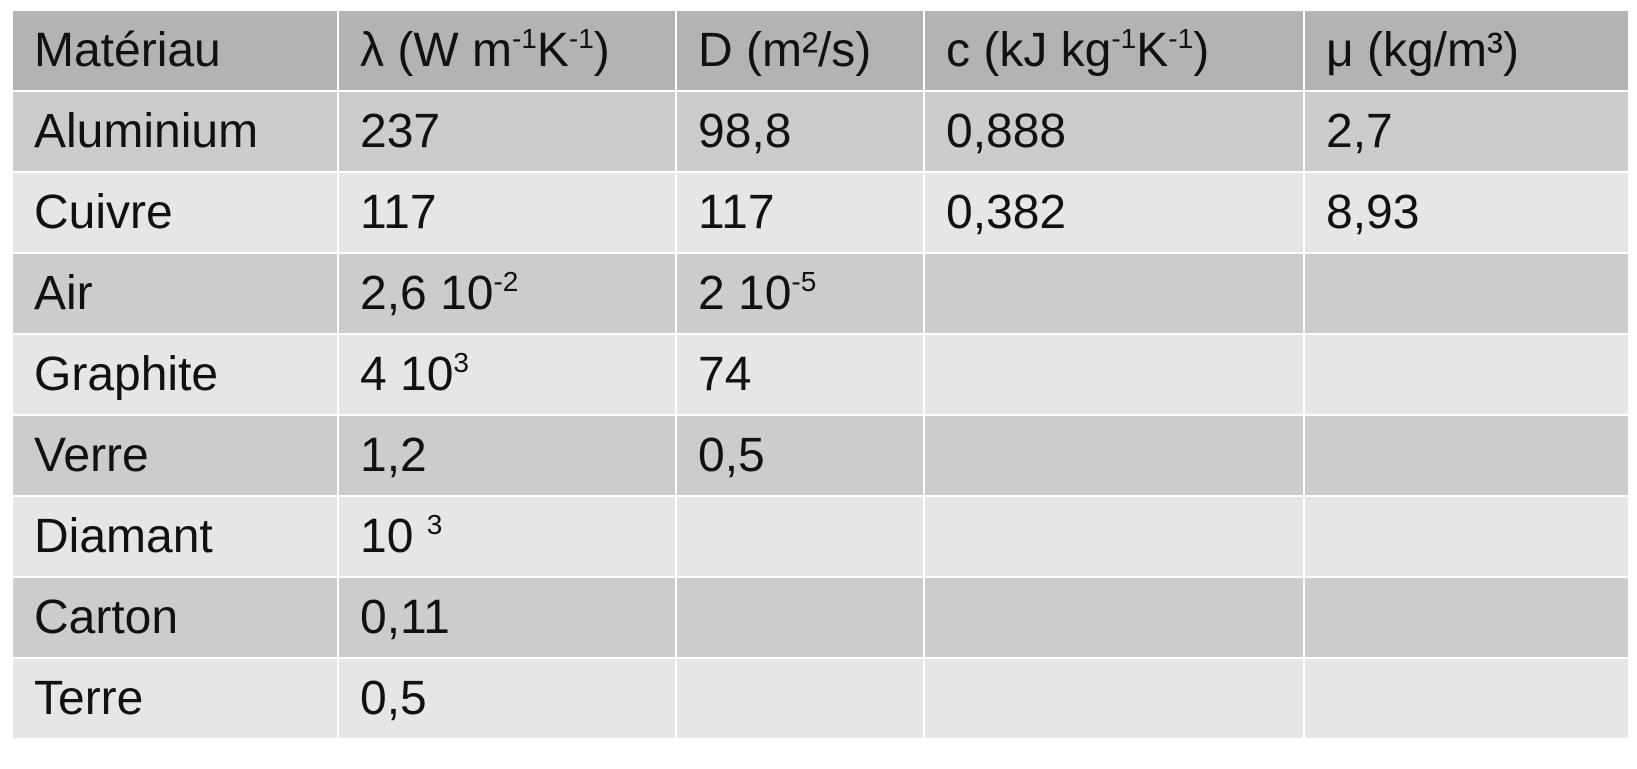  I want to click on table-cell: Terre, so click(175, 698).